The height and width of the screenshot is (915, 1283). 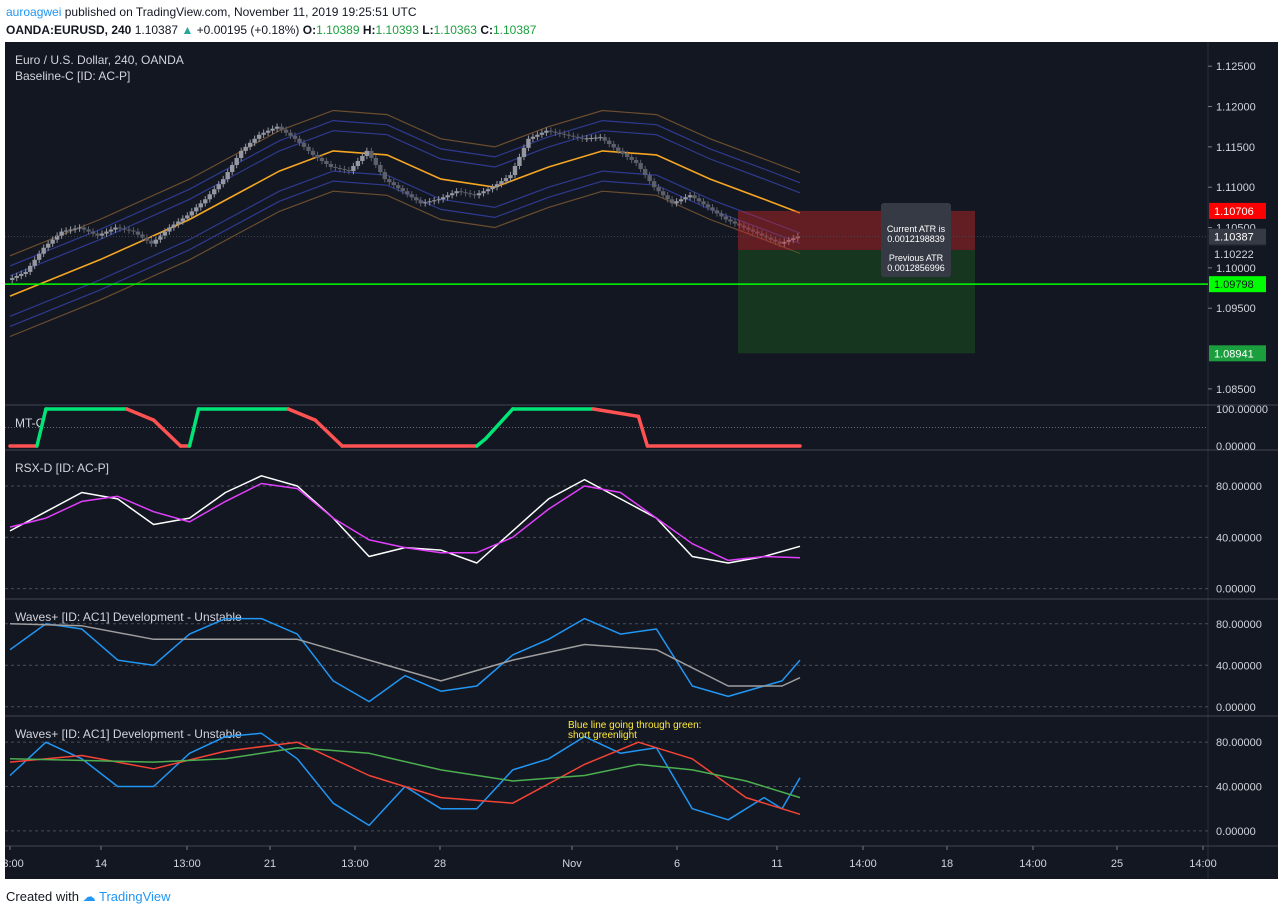 I want to click on time-tick-label: 14:00, so click(x=1203, y=864).